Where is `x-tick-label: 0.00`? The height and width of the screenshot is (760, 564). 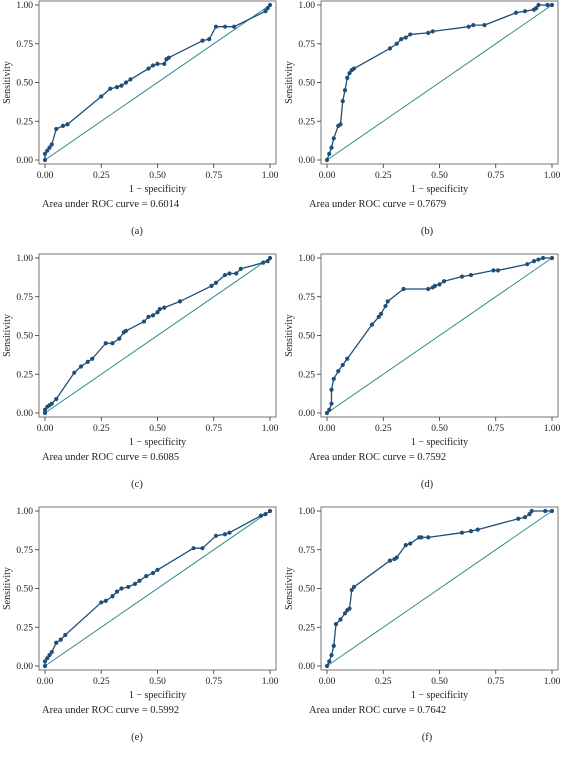 x-tick-label: 0.00 is located at coordinates (327, 429).